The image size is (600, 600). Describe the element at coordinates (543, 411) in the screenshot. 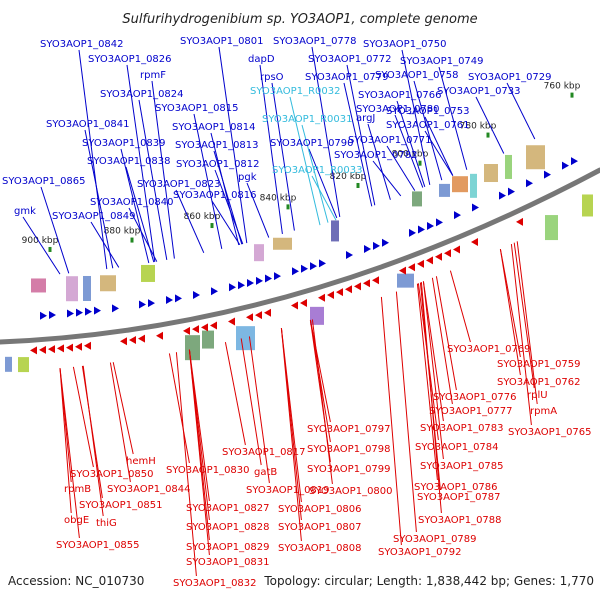

I see `gene-label: rpmA` at that location.